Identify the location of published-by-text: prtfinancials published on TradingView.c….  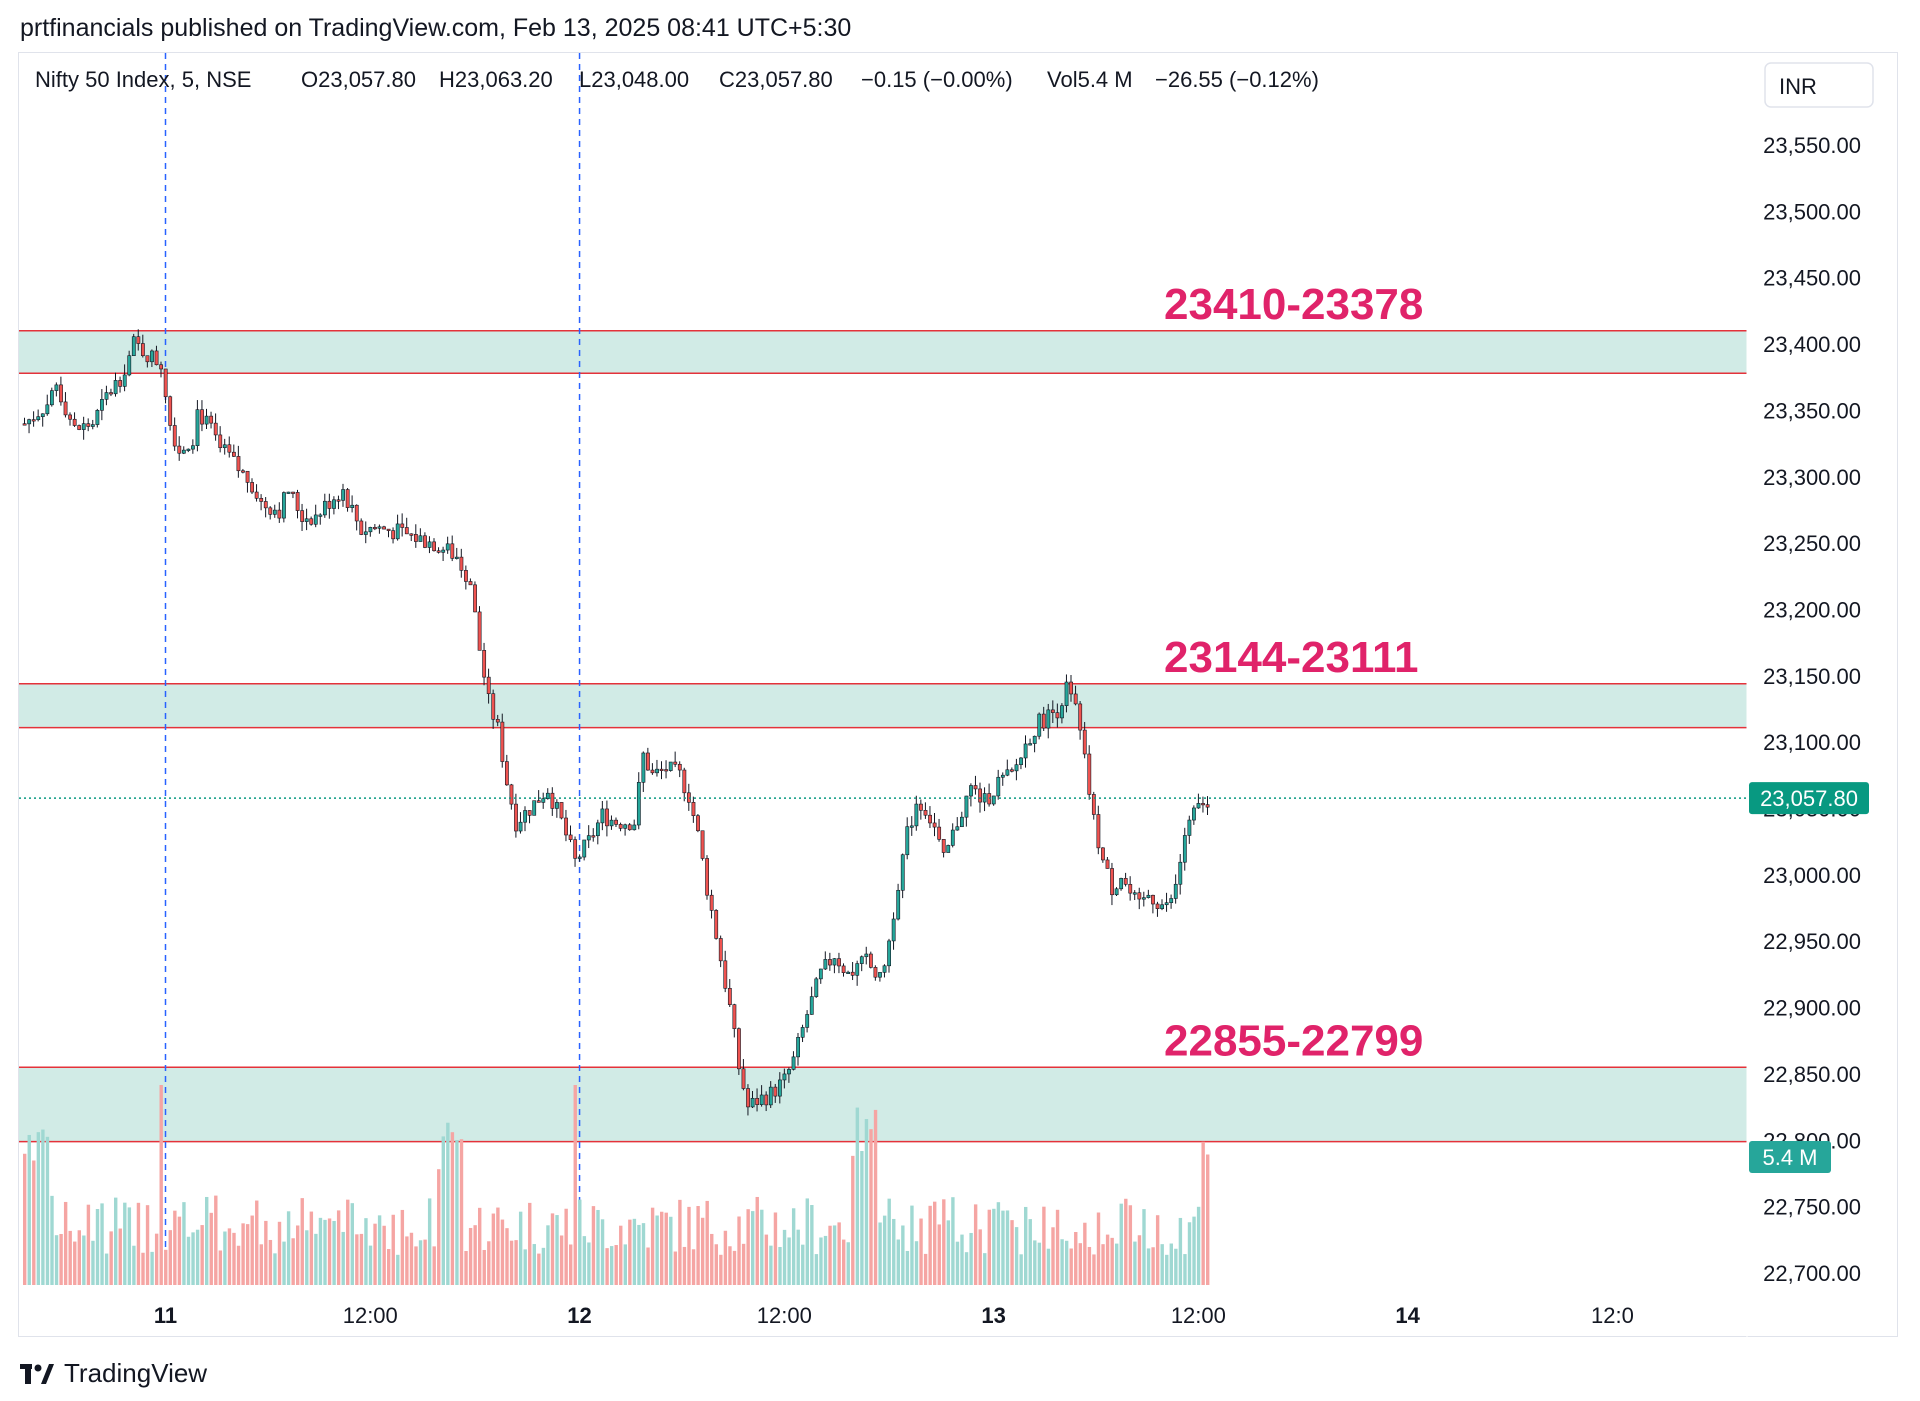
(436, 28).